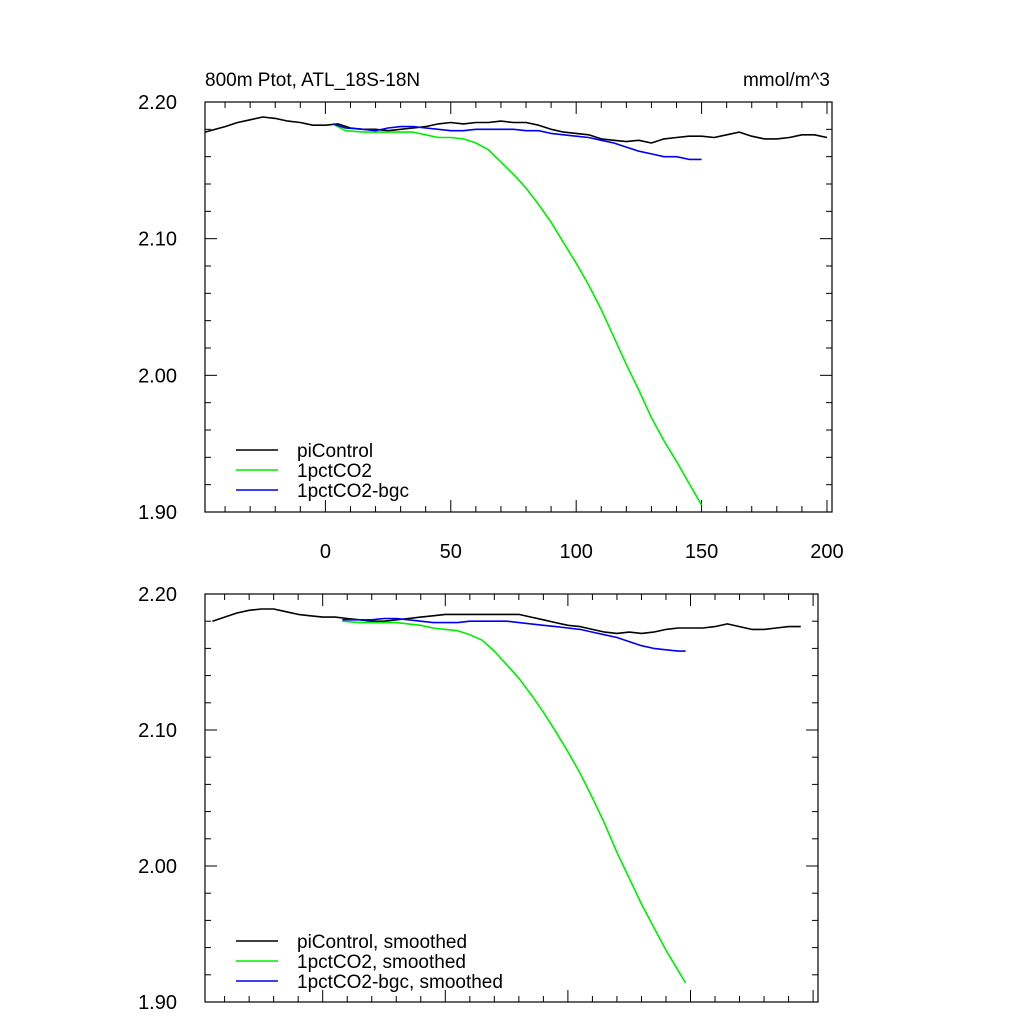 Image resolution: width=1024 pixels, height=1024 pixels. What do you see at coordinates (381, 962) in the screenshot?
I see `legend-label: 1pctCO2, smoothed` at bounding box center [381, 962].